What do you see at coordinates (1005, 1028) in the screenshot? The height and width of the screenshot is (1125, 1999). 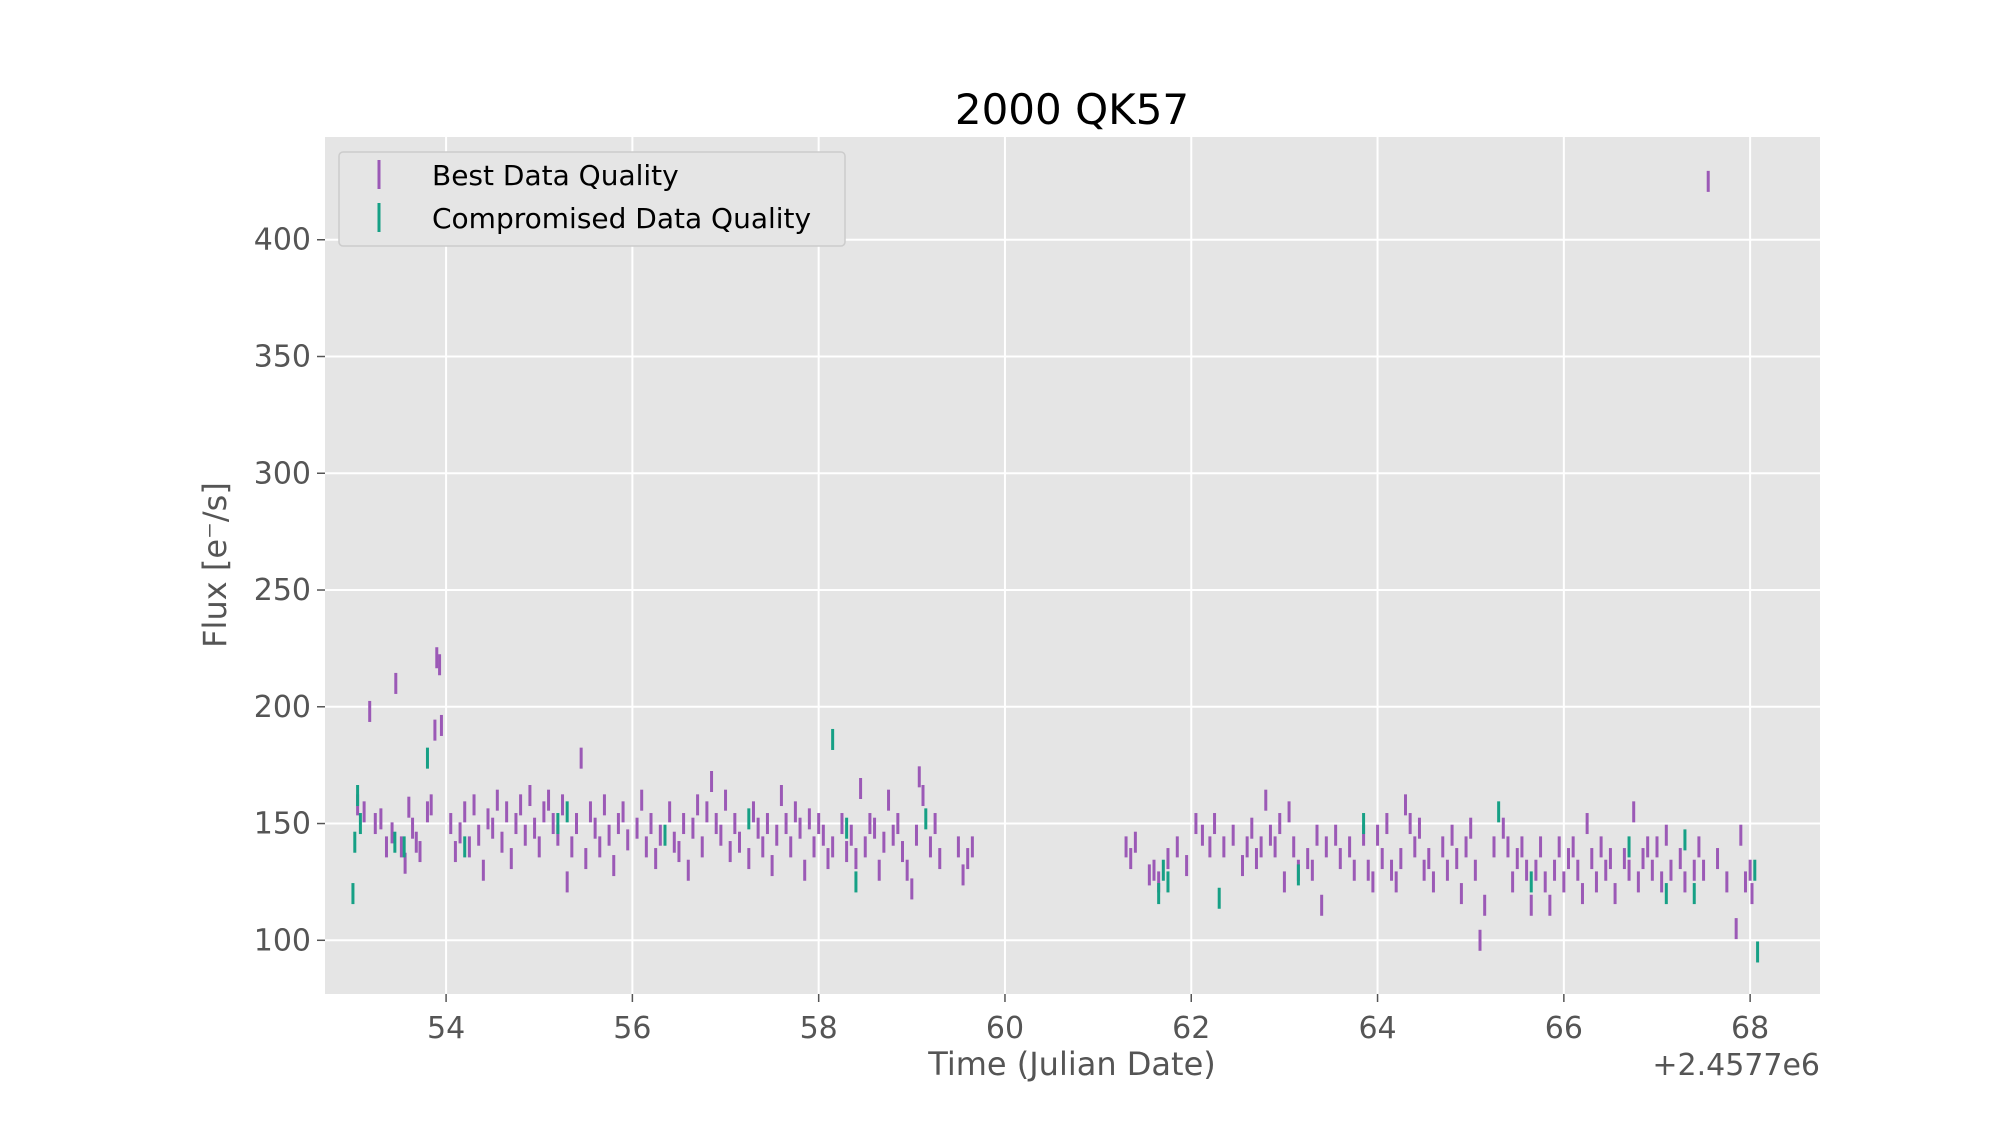 I see `x-tick-label: 60` at bounding box center [1005, 1028].